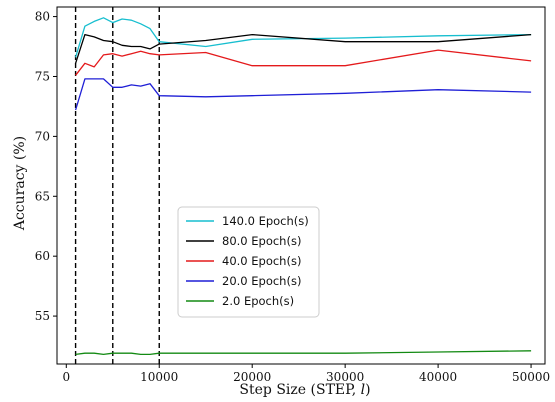 The width and height of the screenshot is (555, 402). I want to click on y-axis-label: Accuracy (%), so click(20, 183).